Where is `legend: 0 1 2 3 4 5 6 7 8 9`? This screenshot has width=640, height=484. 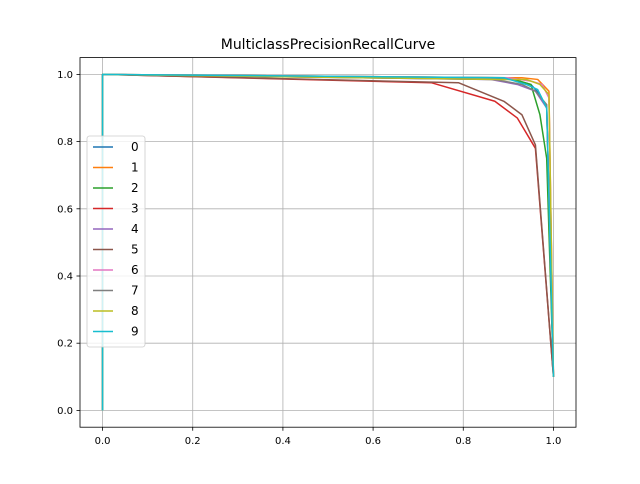
legend: 0 1 2 3 4 5 6 7 8 9 is located at coordinates (116, 241).